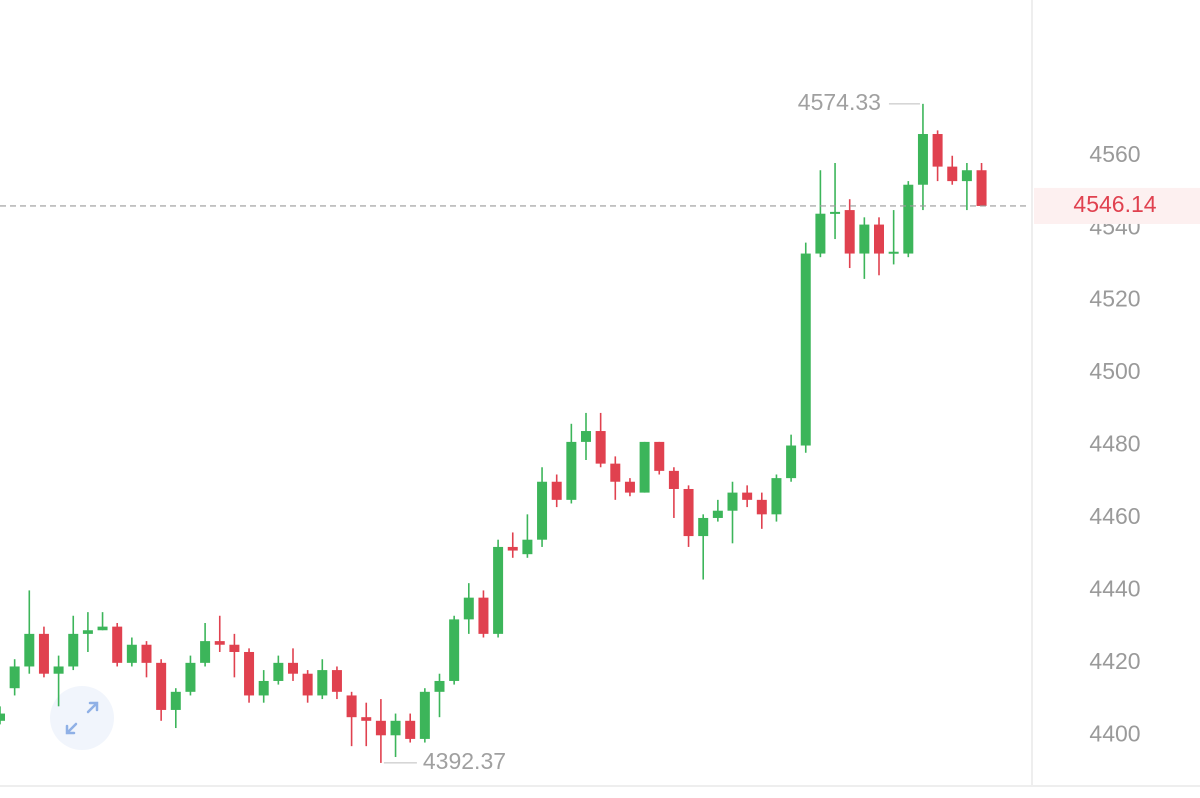 The width and height of the screenshot is (1200, 798). I want to click on expand-button-bg, so click(82, 718).